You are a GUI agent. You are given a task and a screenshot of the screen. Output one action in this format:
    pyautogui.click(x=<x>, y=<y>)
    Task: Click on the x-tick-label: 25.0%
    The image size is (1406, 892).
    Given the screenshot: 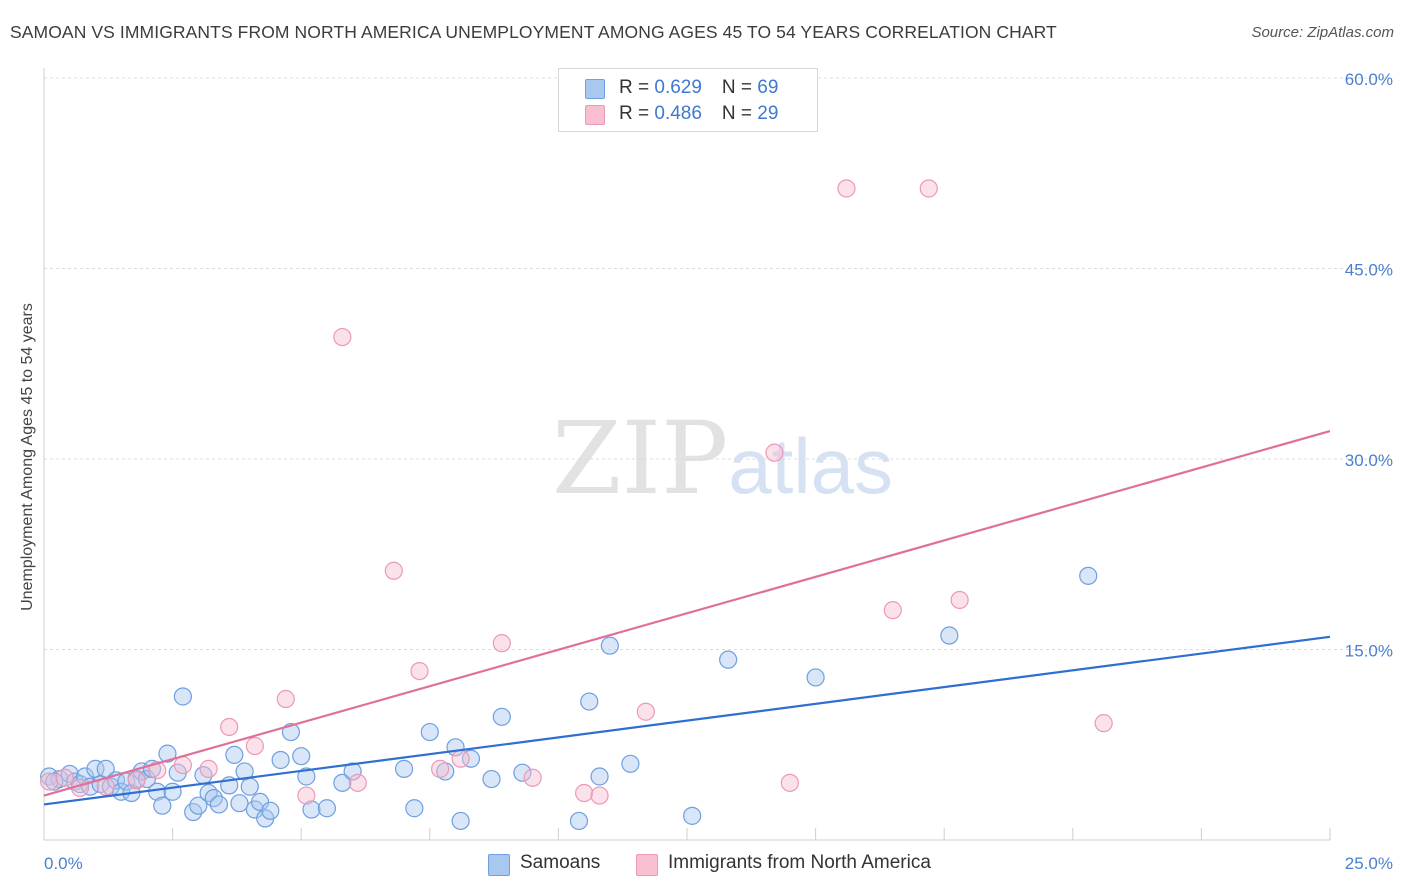 What is the action you would take?
    pyautogui.click(x=1369, y=863)
    